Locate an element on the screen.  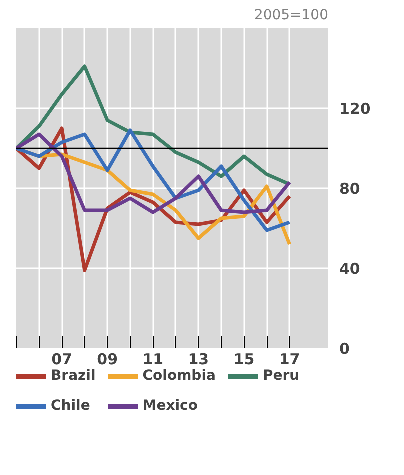
legend-label: Brazil is located at coordinates (73, 376).